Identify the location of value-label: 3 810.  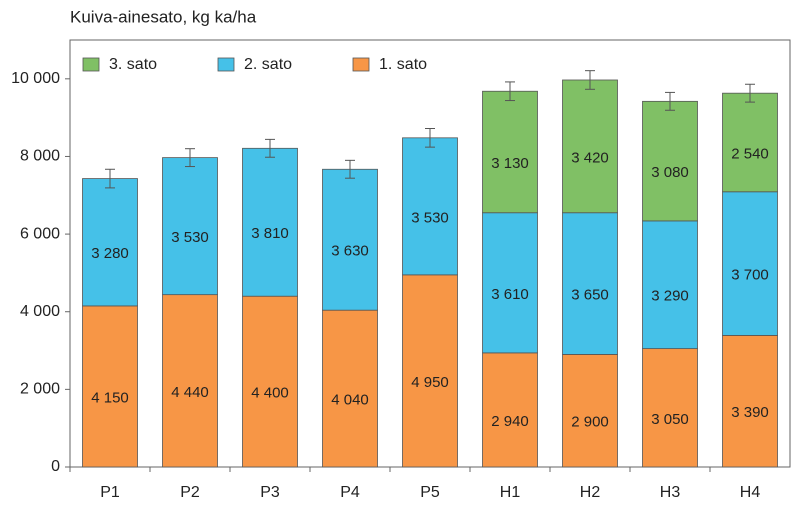
(270, 233).